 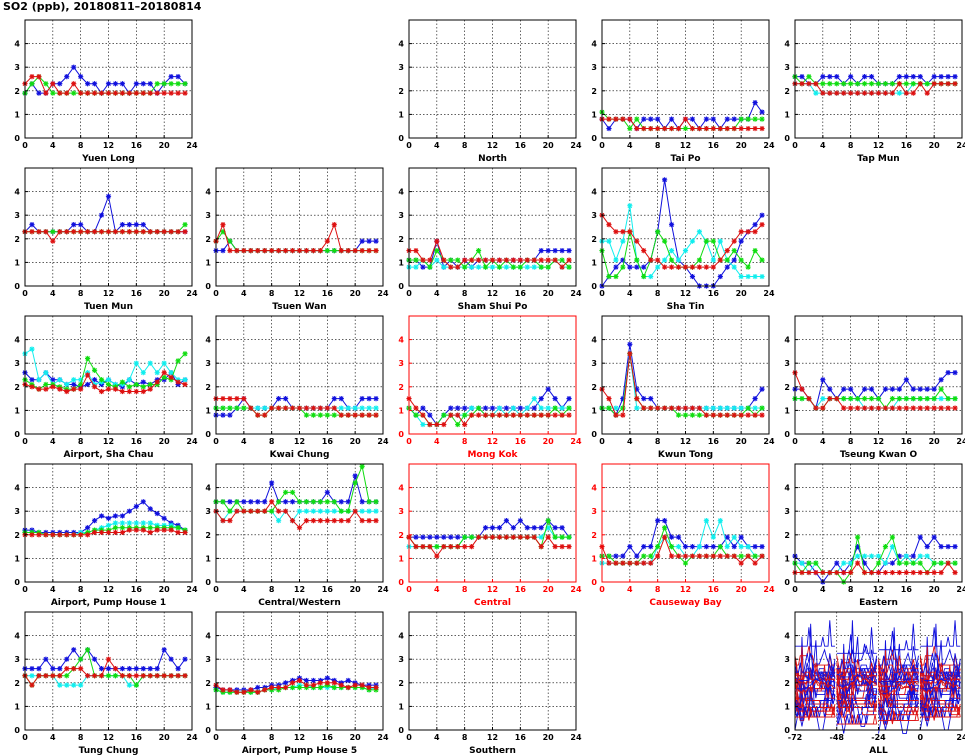 I want to click on x-tick-label: 20, so click(x=549, y=441).